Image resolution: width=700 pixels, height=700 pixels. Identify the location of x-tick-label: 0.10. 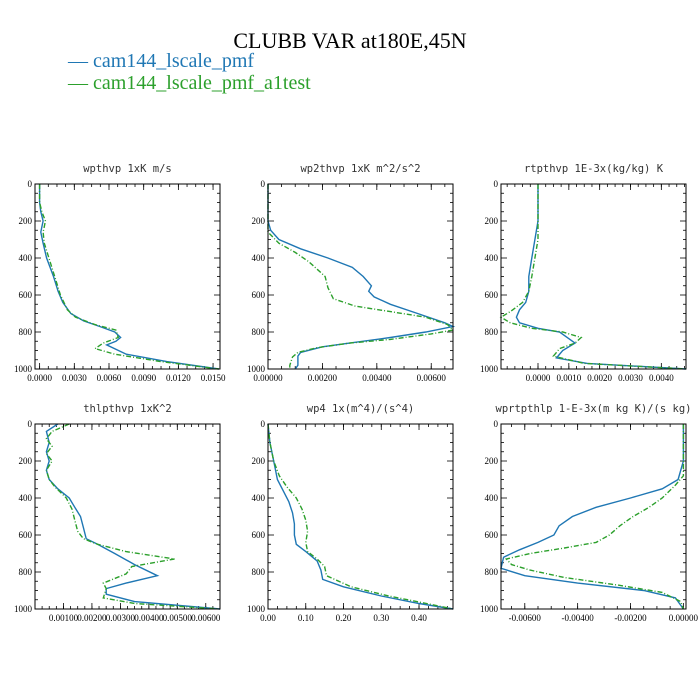
(306, 618).